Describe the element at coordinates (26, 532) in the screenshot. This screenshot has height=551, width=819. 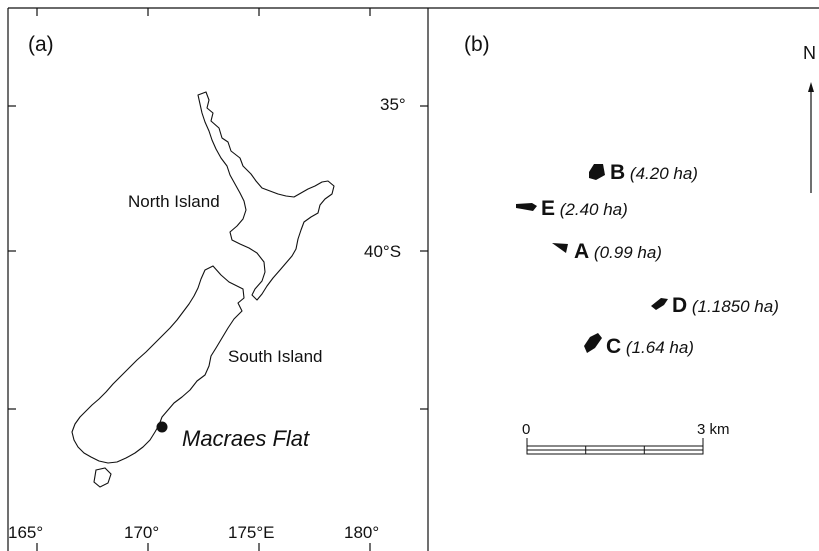
I see `longitude-label-165: 165°` at that location.